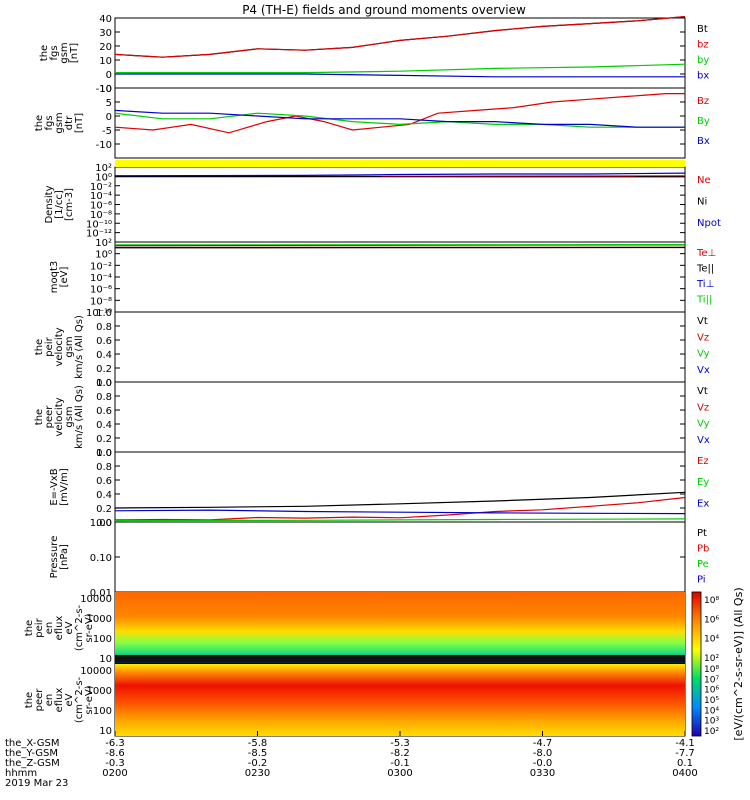 The width and height of the screenshot is (750, 800). Describe the element at coordinates (49, 346) in the screenshot. I see `y-axis-label: peir` at that location.